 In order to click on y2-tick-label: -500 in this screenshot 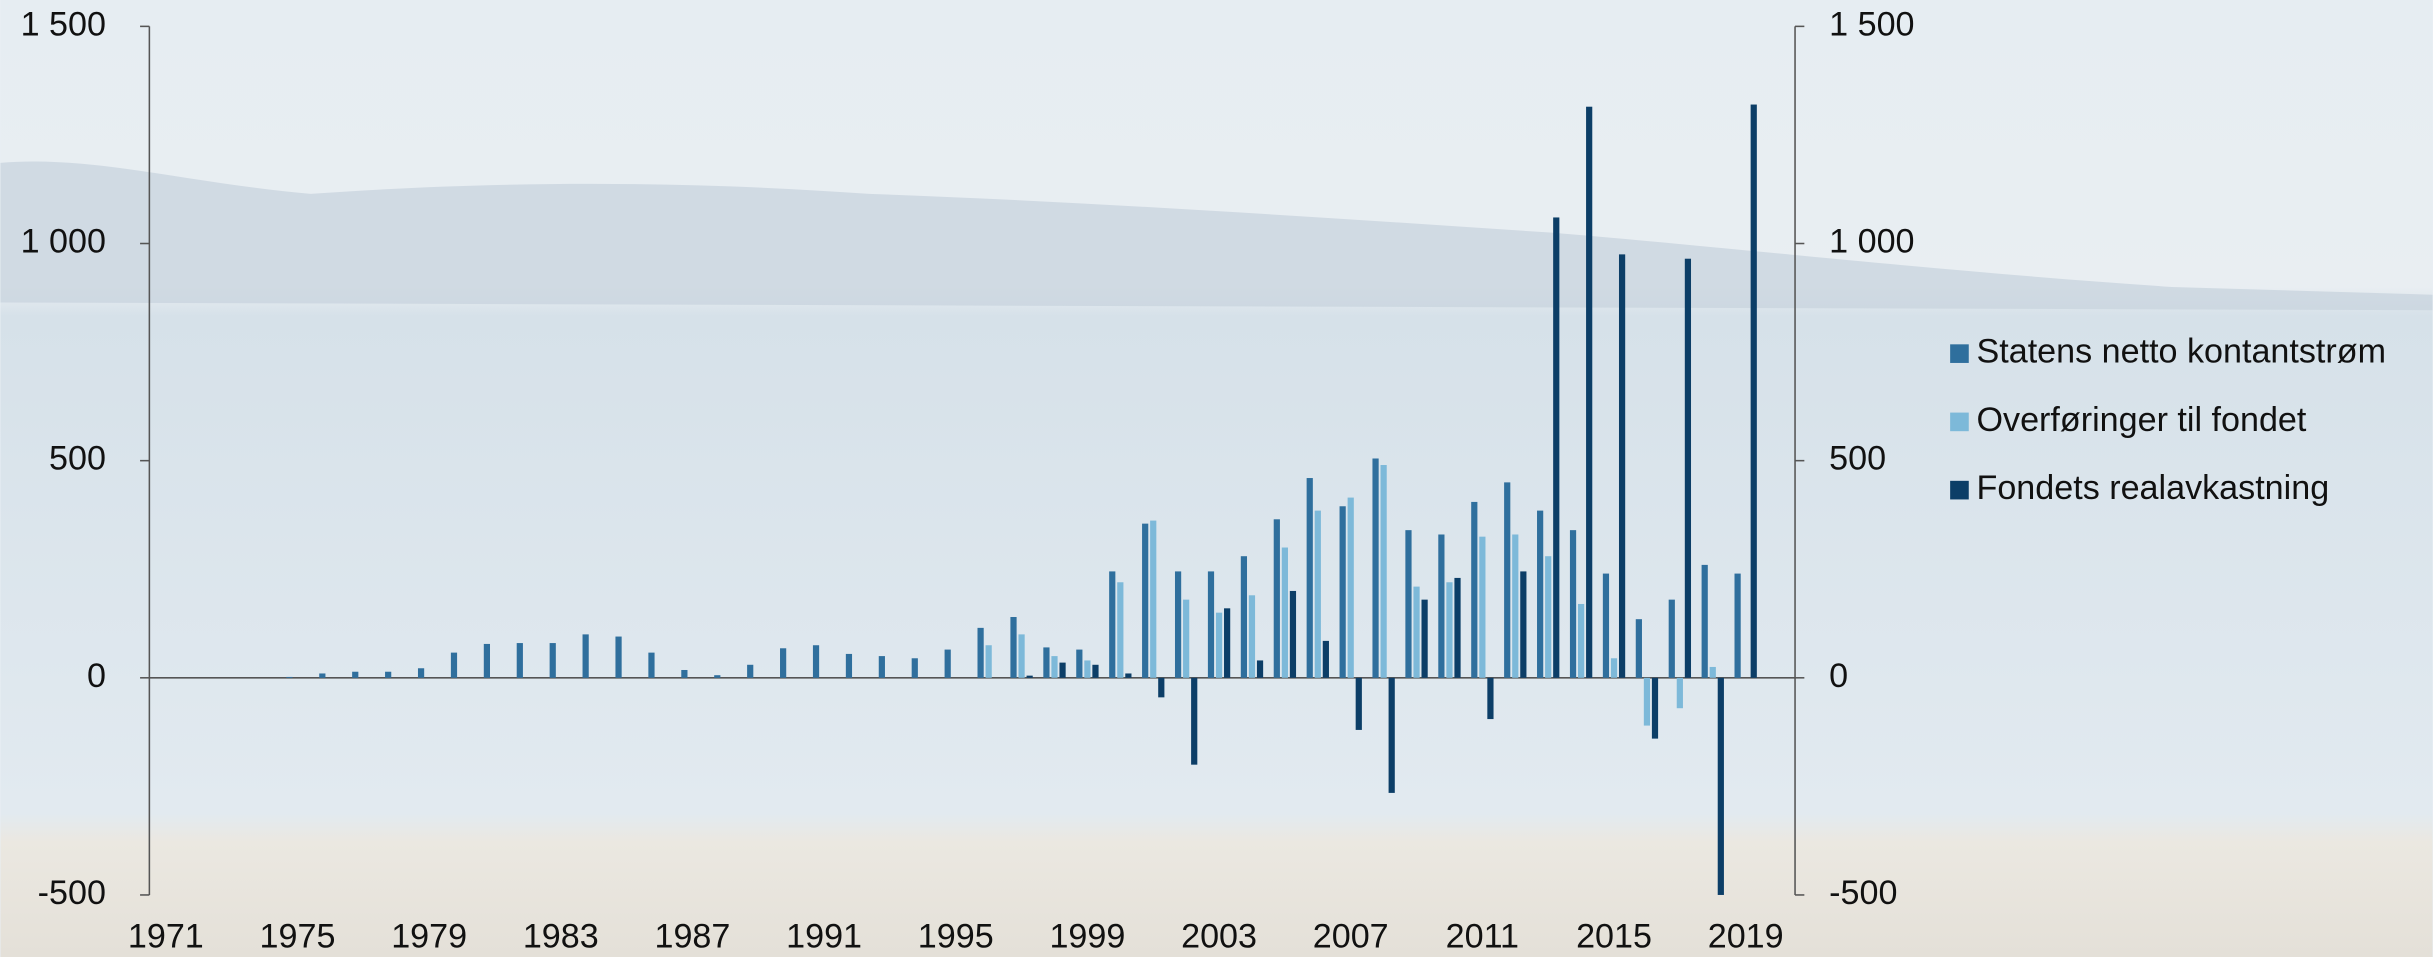, I will do `click(1863, 893)`.